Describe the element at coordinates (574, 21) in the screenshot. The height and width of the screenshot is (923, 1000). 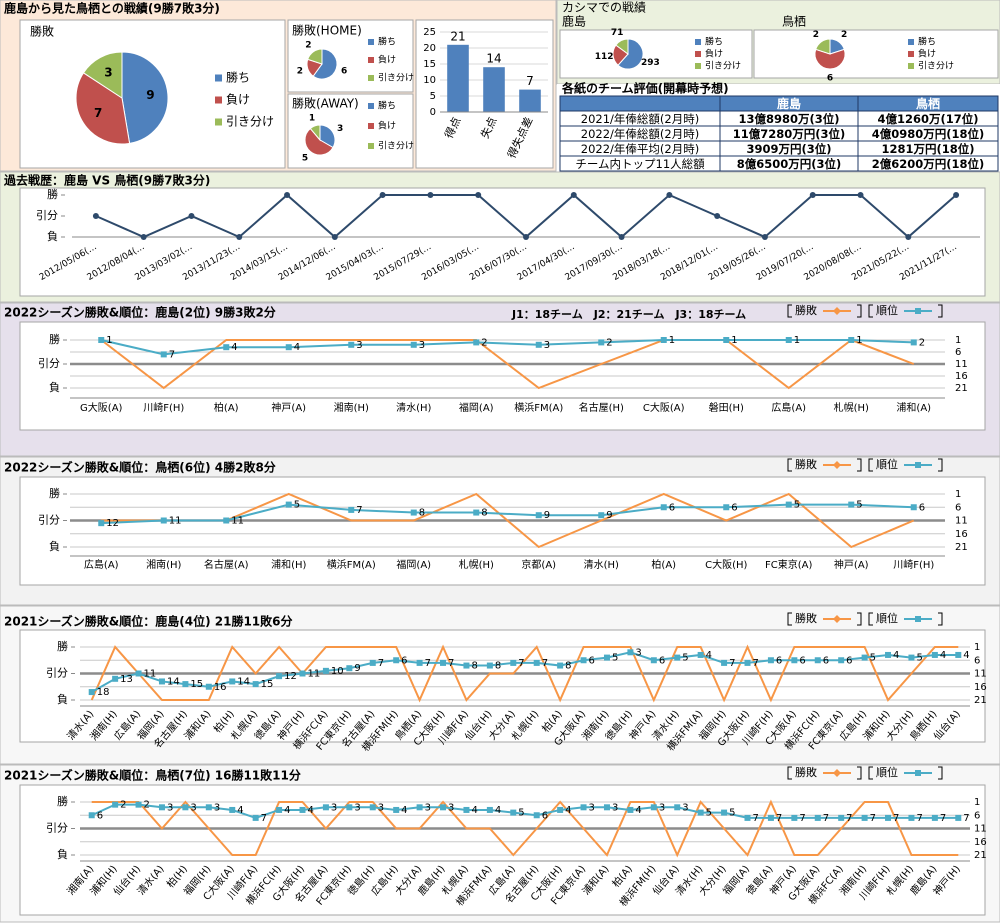
I see `pie-title: 鹿島` at that location.